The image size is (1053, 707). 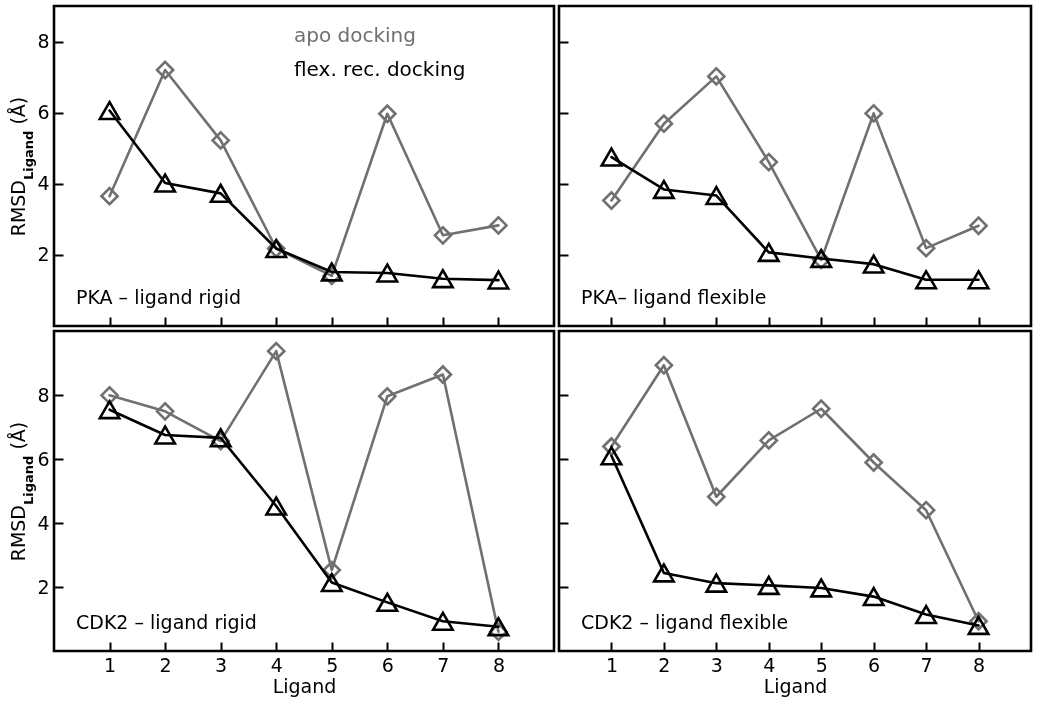 What do you see at coordinates (685, 622) in the screenshot?
I see `text: CDK2 – ligand flexible` at bounding box center [685, 622].